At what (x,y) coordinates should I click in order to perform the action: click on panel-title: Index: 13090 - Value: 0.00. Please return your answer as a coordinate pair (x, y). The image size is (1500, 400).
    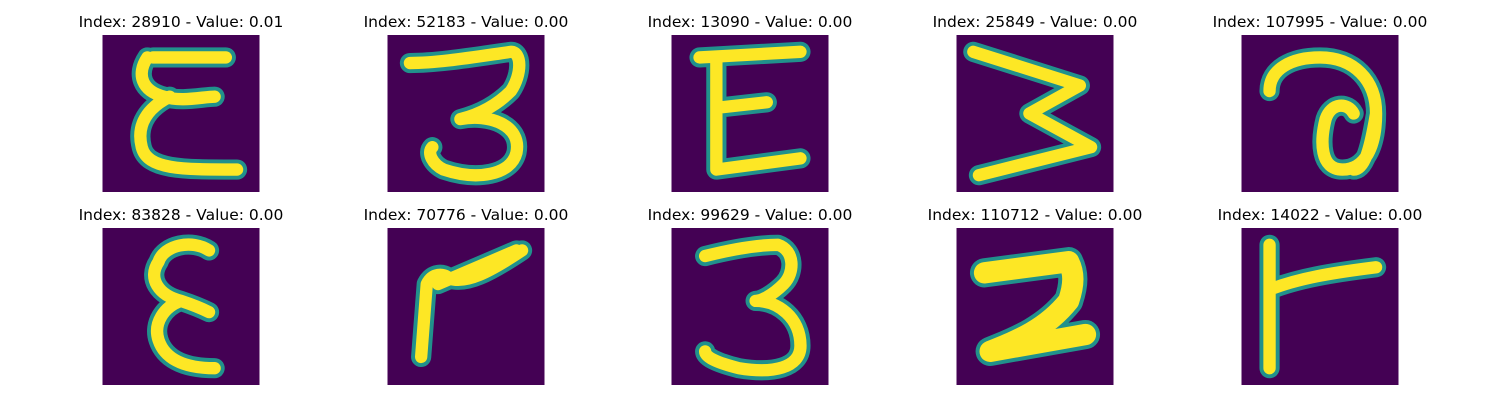
    Looking at the image, I should click on (750, 22).